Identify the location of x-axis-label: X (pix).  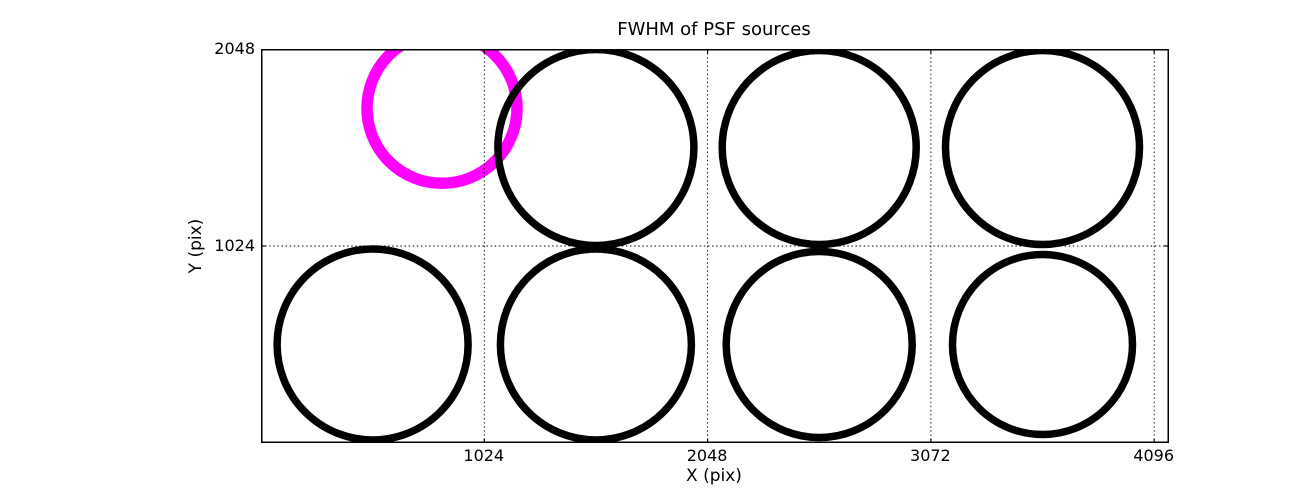
(714, 476).